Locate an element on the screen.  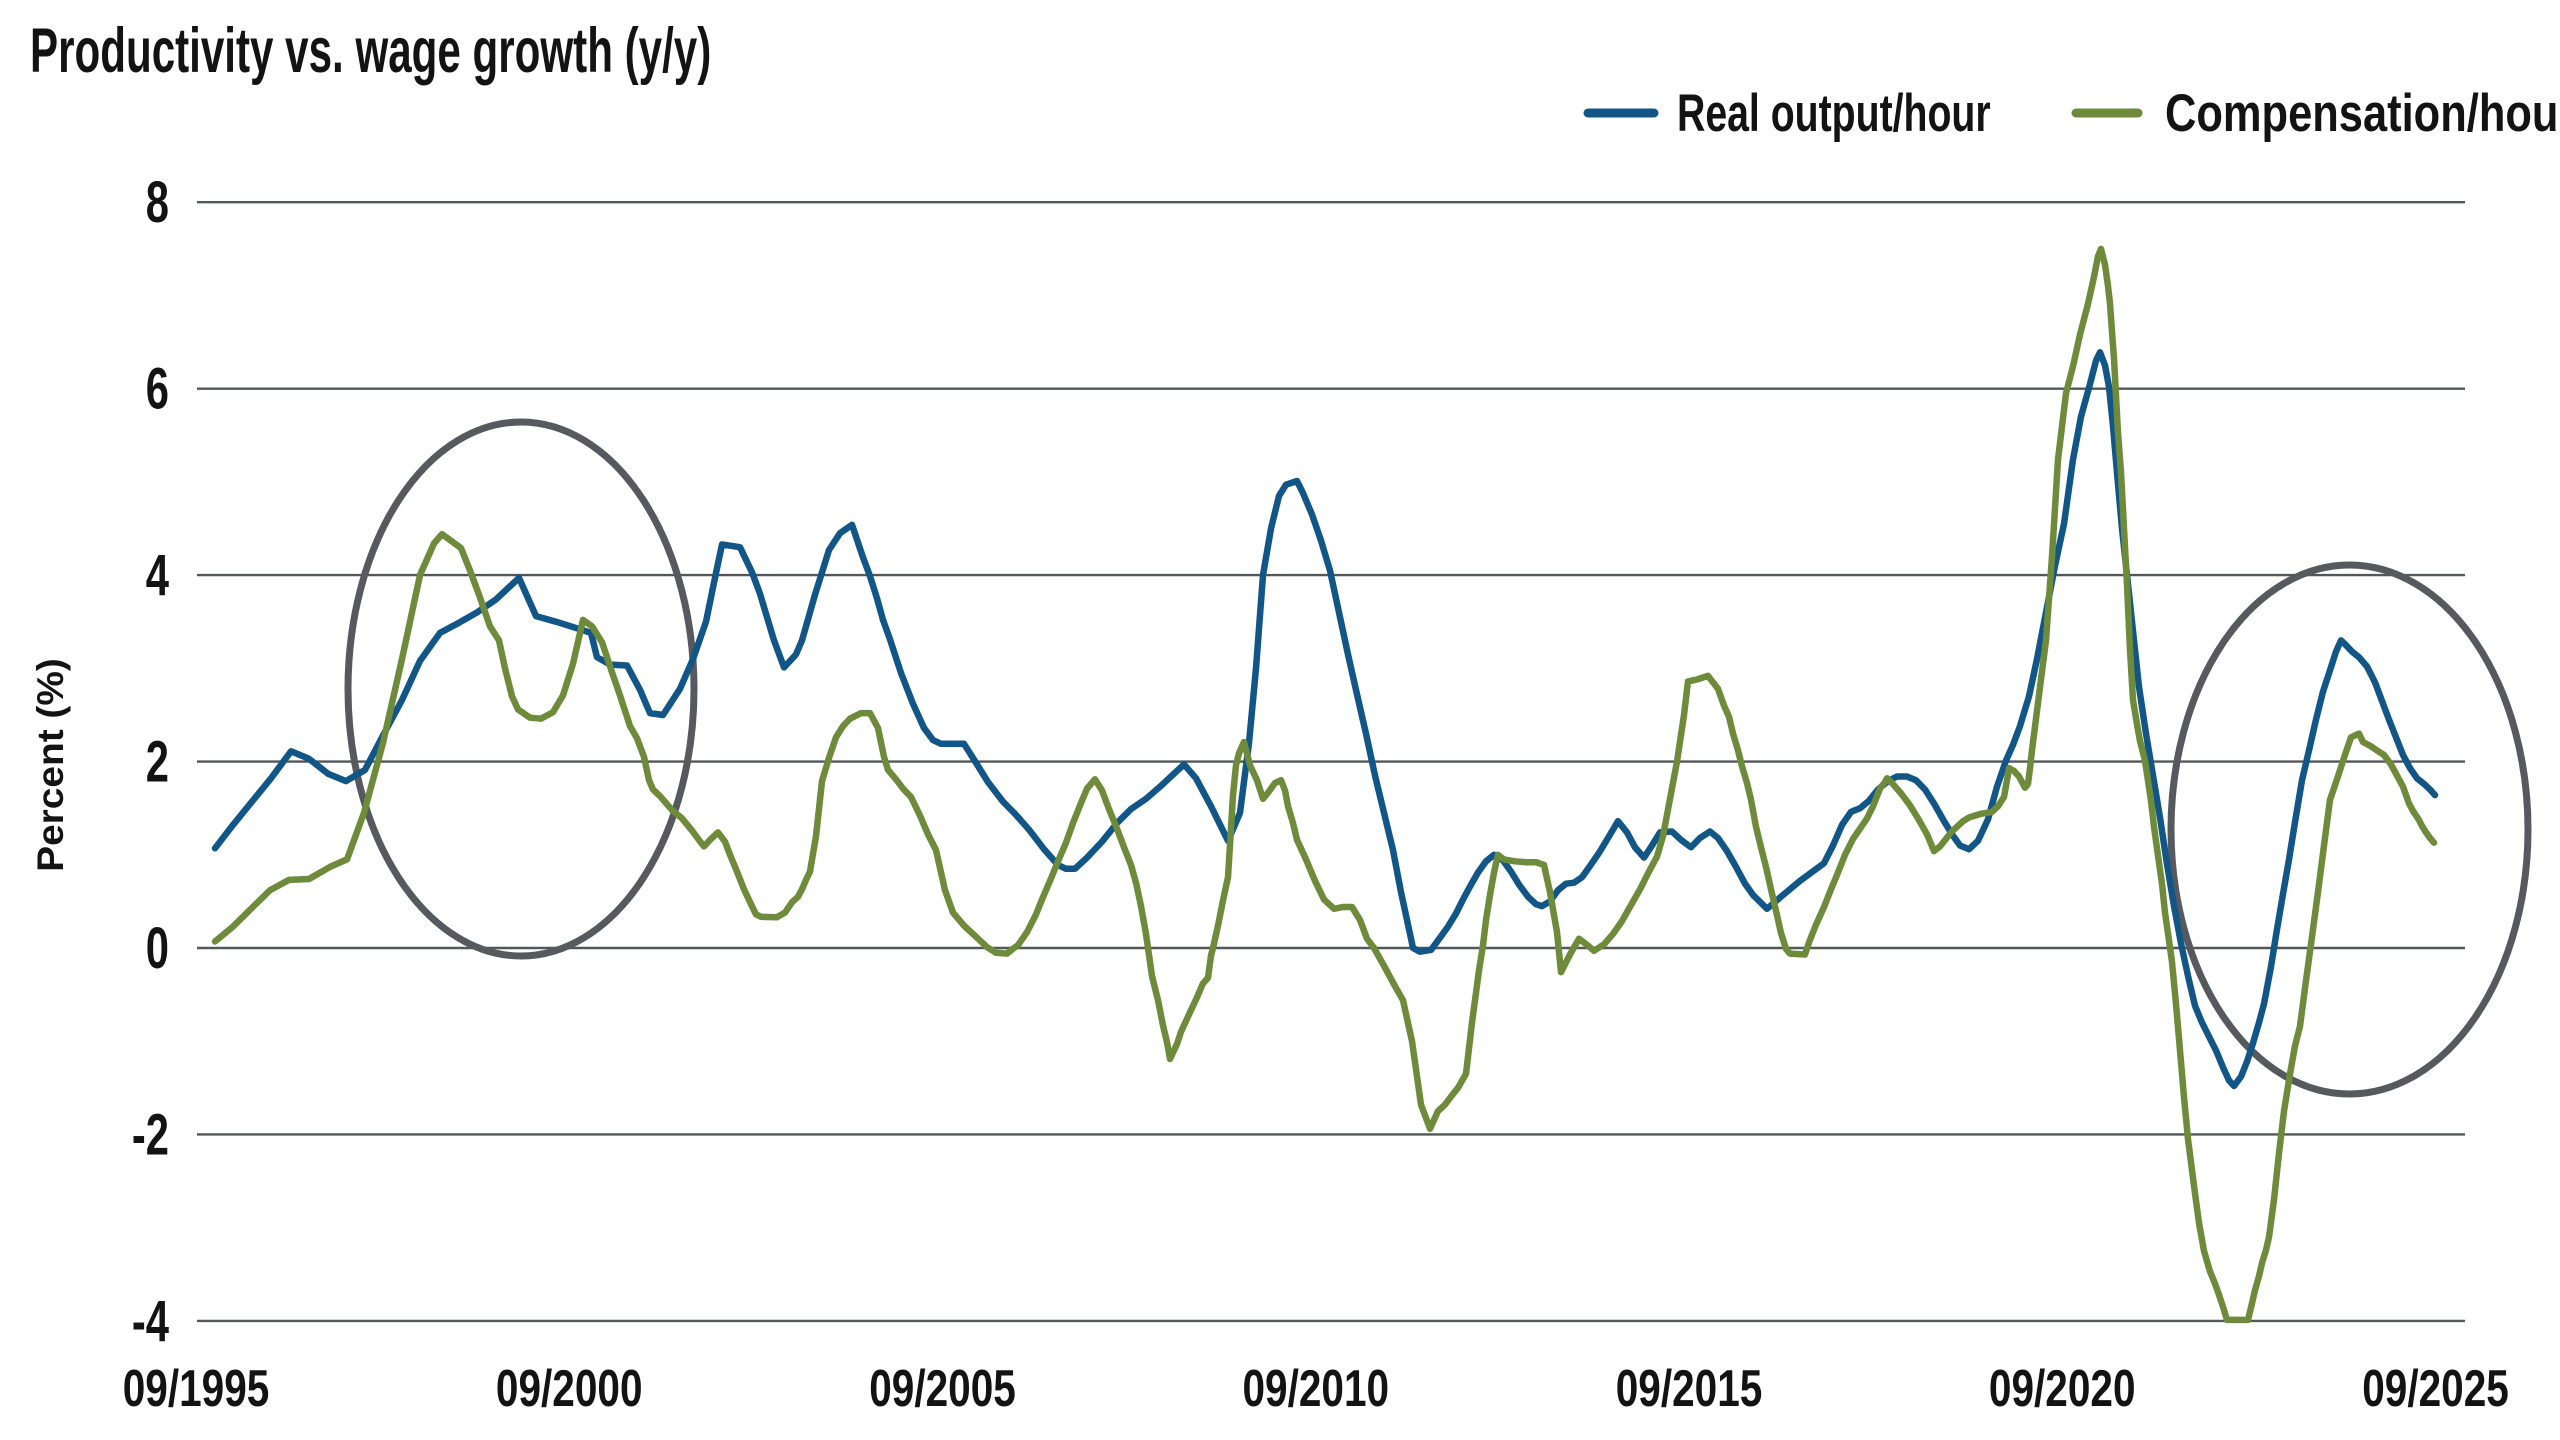
svg-text: -2 is located at coordinates (150, 1134).